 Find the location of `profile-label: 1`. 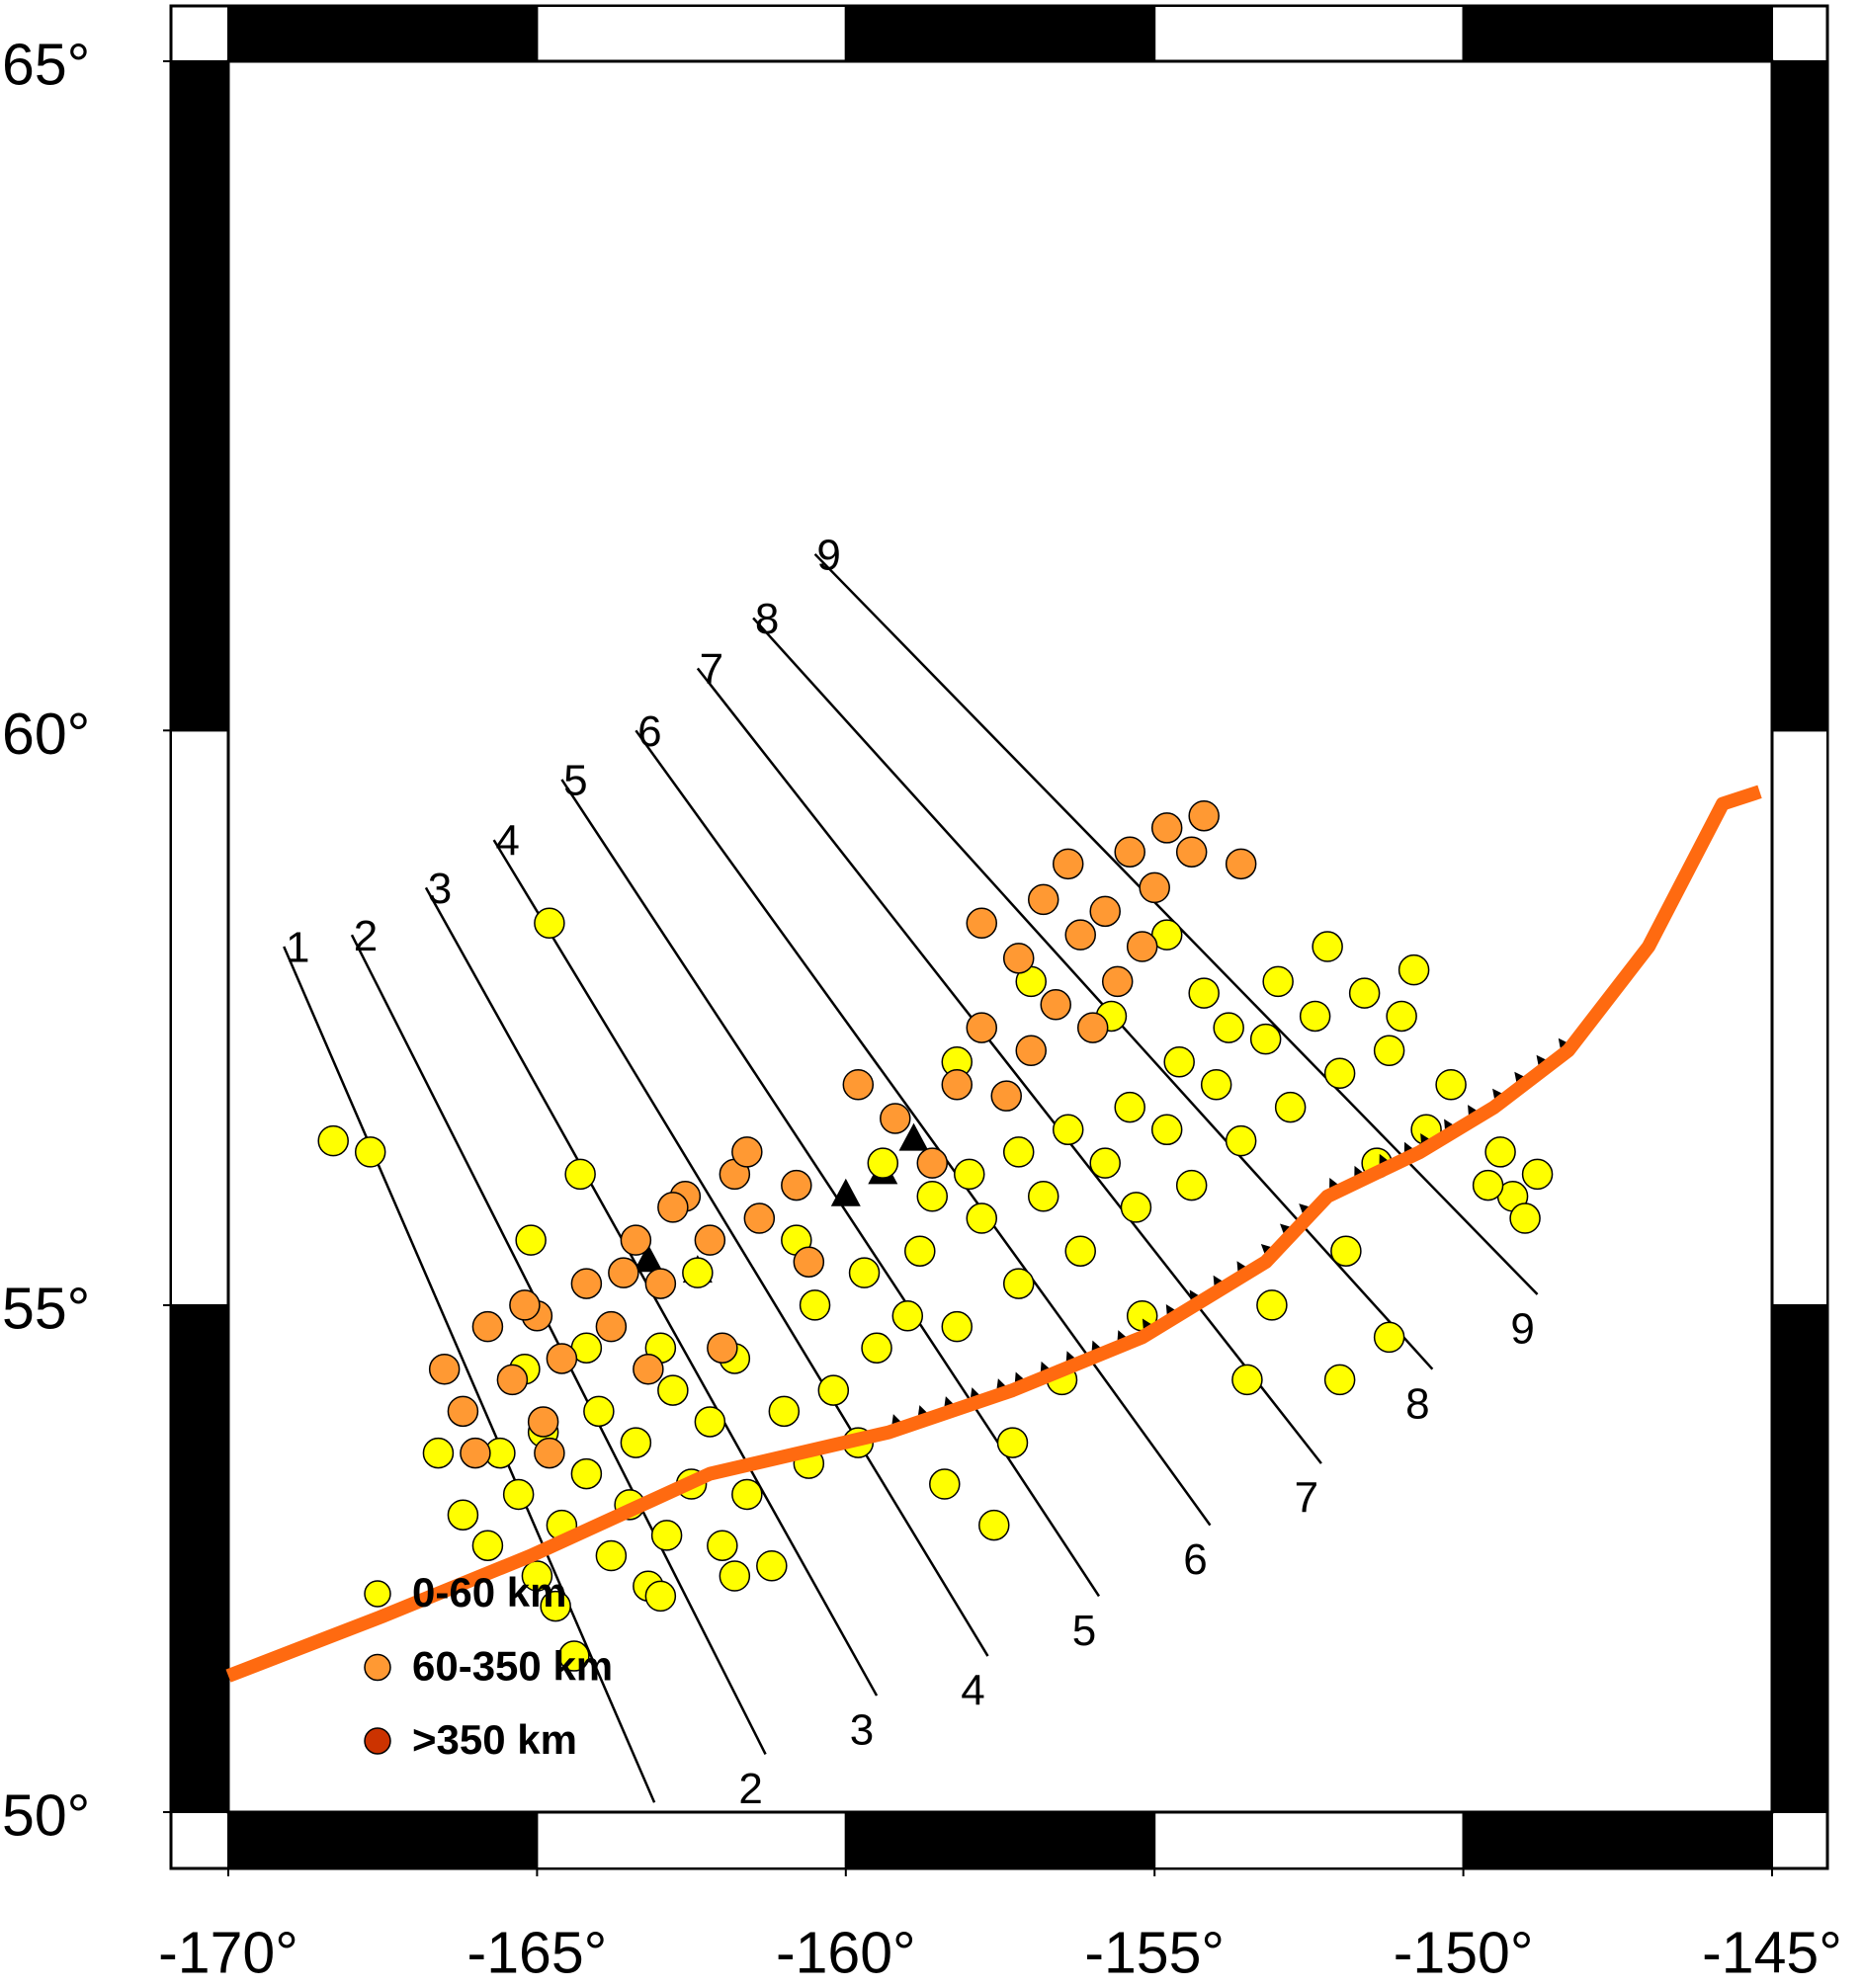

profile-label: 1 is located at coordinates (297, 948).